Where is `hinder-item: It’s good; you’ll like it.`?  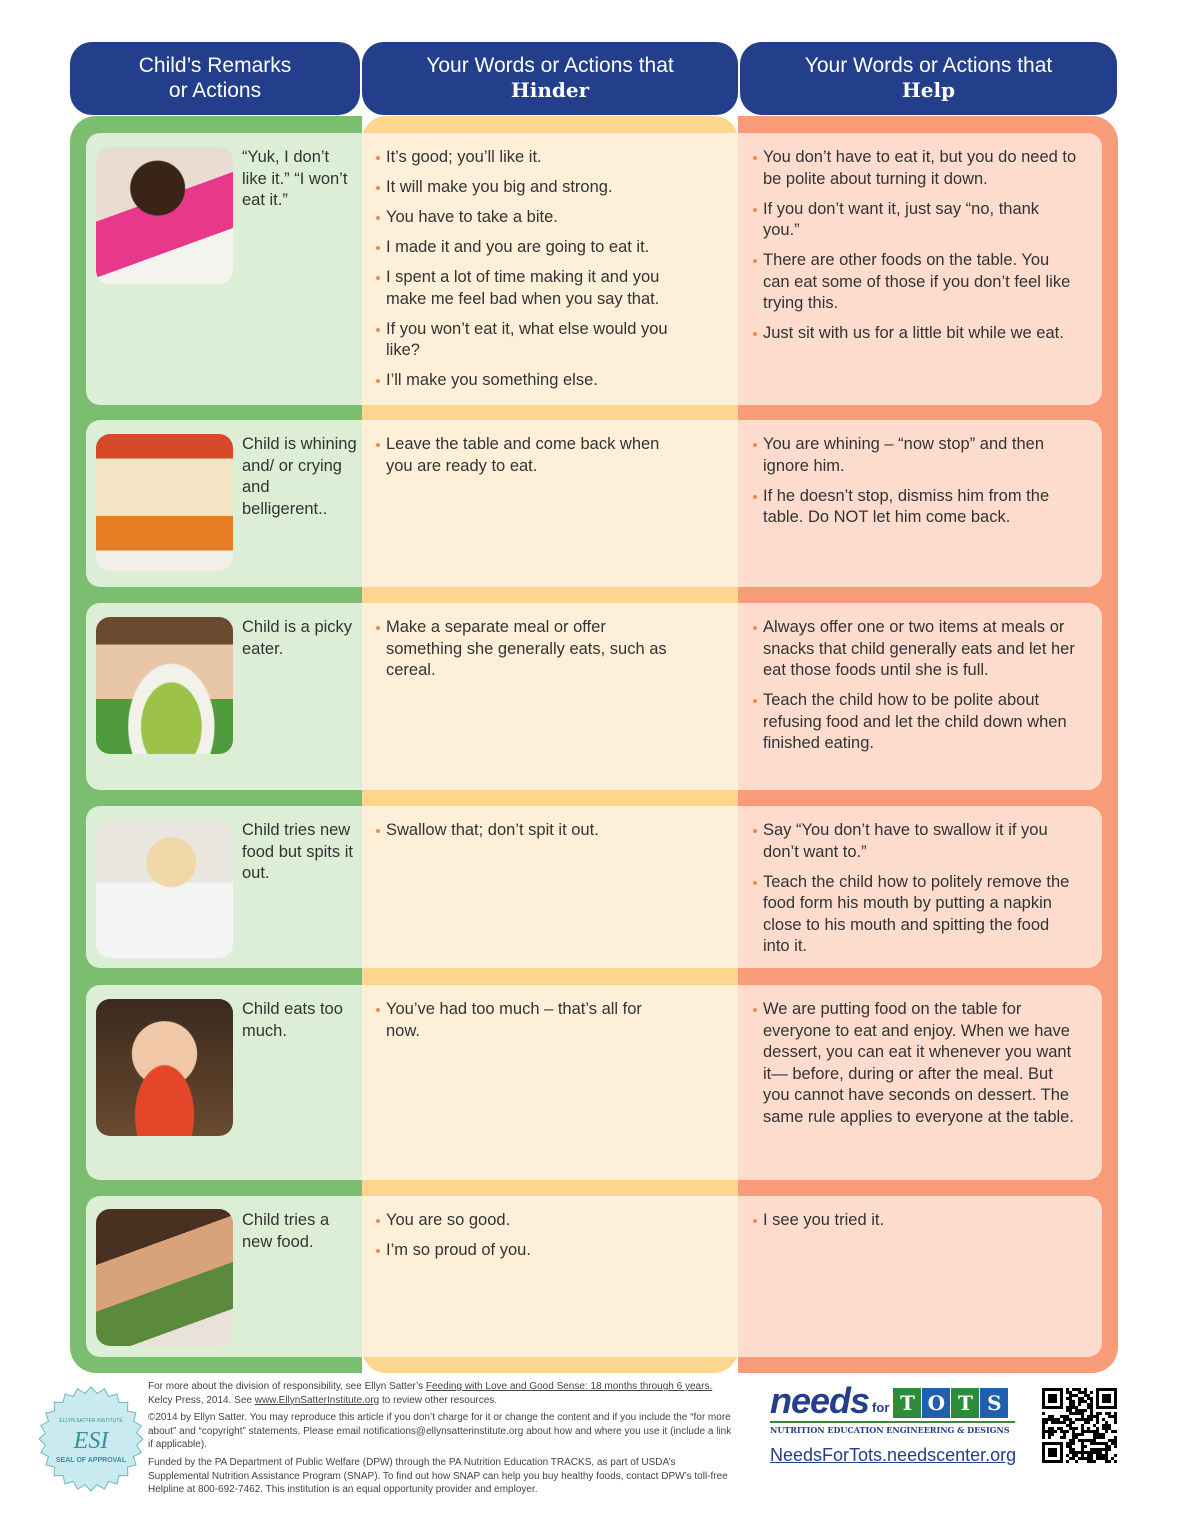 hinder-item: It’s good; you’ll like it. is located at coordinates (526, 158).